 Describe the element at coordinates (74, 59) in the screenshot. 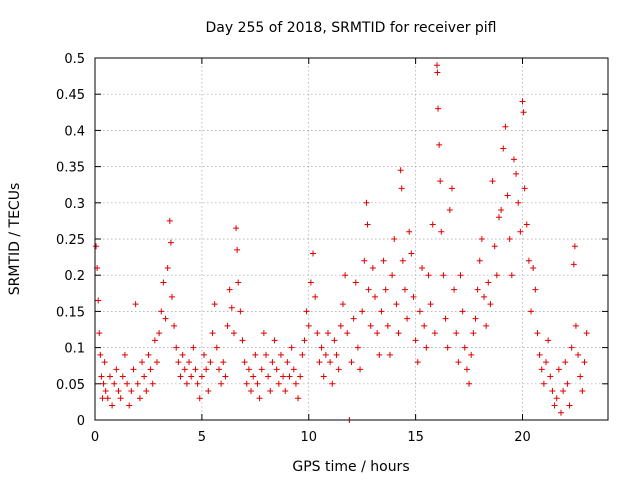

I see `y-tick-label: 0.5` at that location.